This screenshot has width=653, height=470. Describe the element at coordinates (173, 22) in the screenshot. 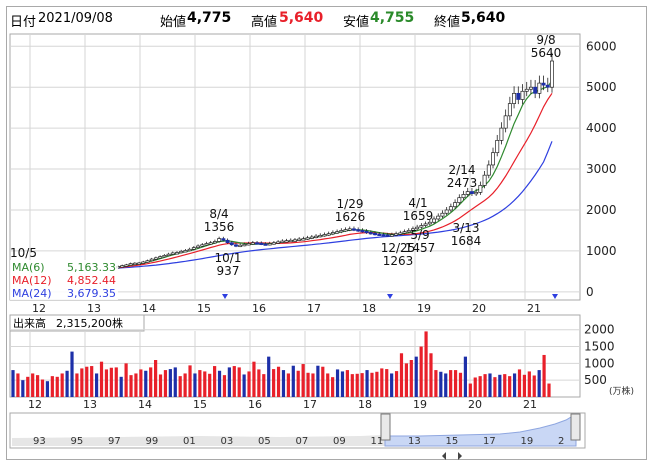

I see `open-label: 始値` at that location.